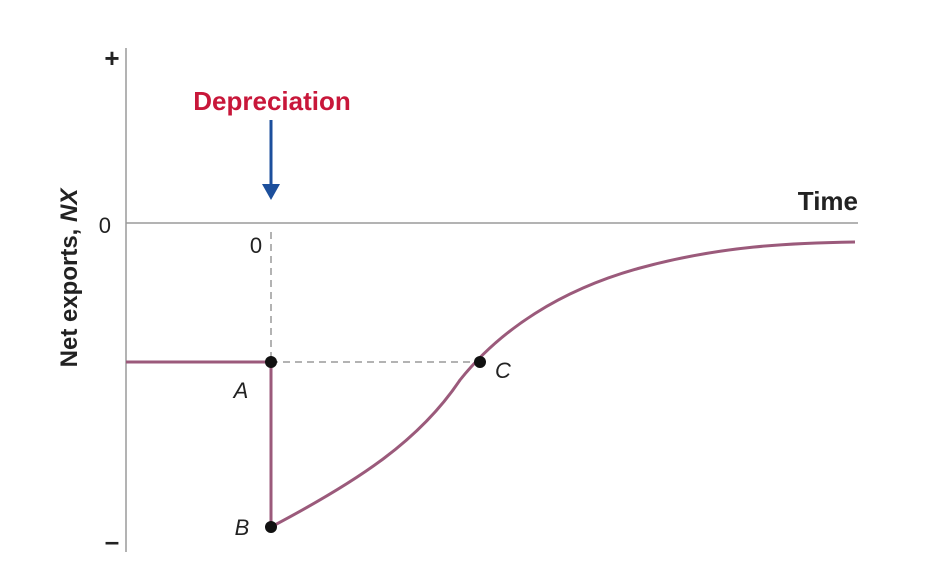  I want to click on x-zero-label: 0, so click(256, 245).